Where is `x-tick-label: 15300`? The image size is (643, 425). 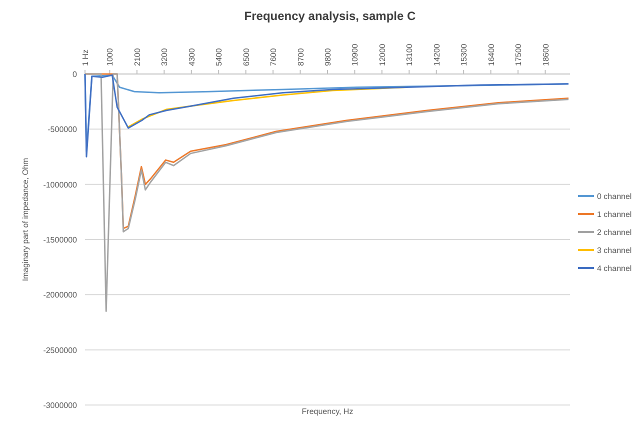
x-tick-label: 15300 is located at coordinates (464, 54).